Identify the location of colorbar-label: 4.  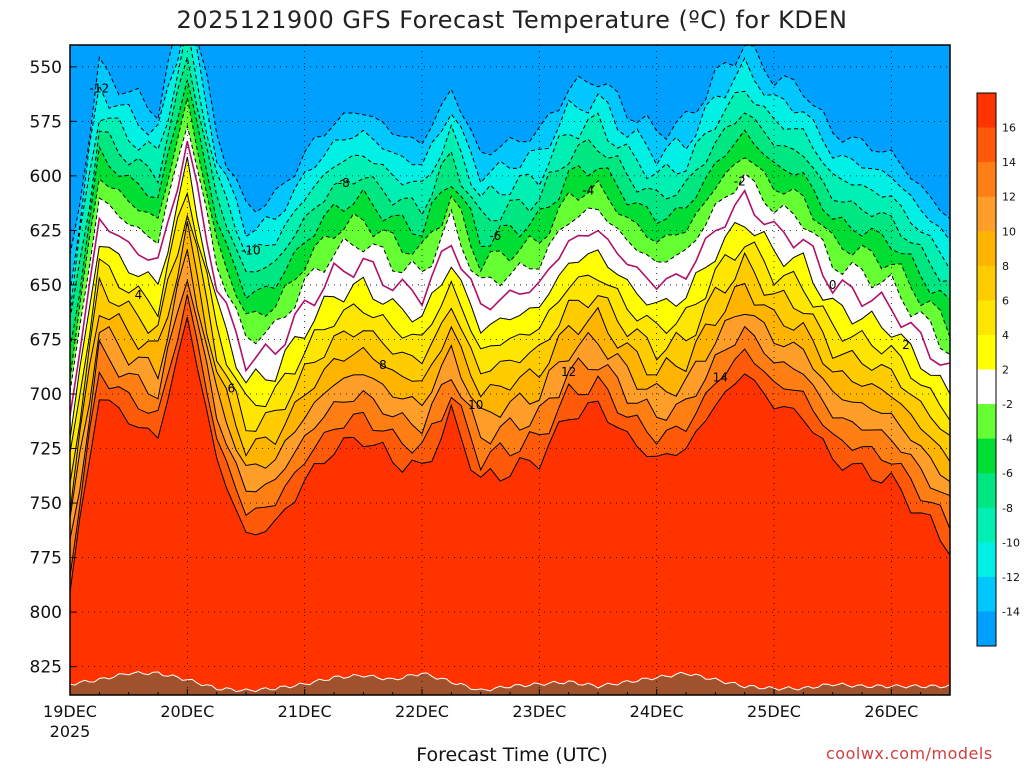
(1005, 335).